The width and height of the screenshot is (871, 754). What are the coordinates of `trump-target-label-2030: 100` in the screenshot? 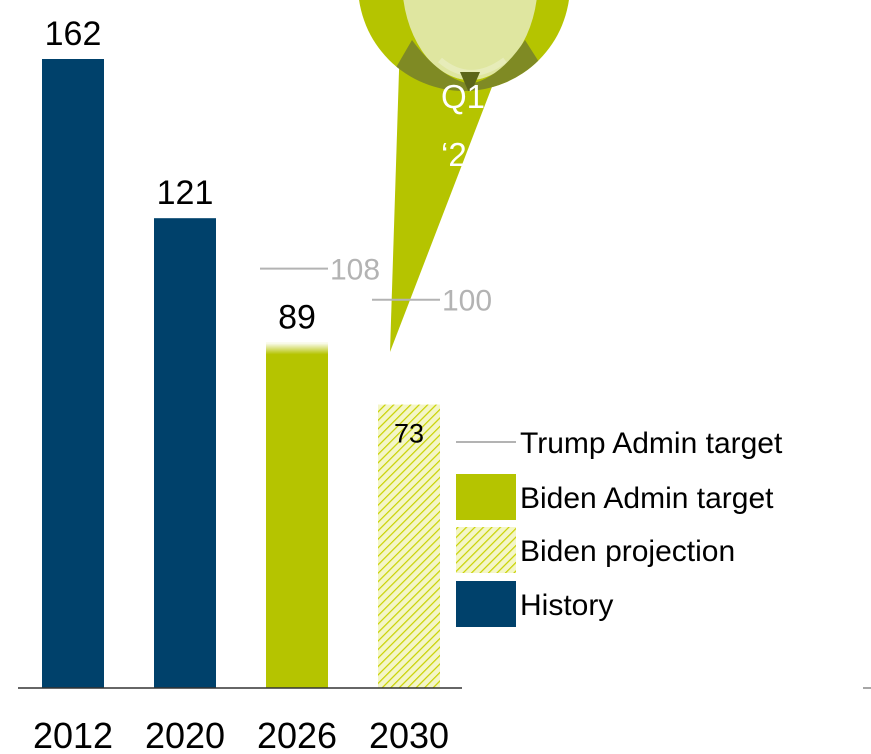 It's located at (467, 301).